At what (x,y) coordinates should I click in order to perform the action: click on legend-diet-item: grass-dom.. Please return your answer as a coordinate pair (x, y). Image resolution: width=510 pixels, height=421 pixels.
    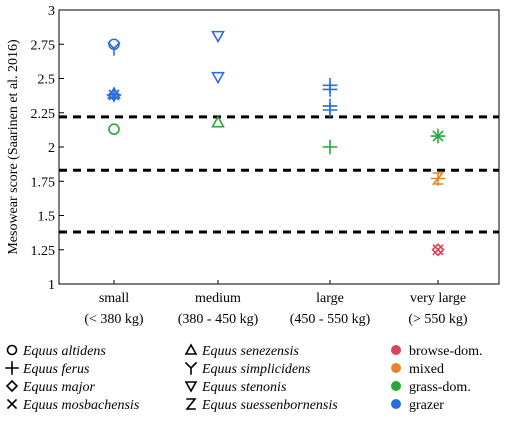
    Looking at the image, I should click on (431, 387).